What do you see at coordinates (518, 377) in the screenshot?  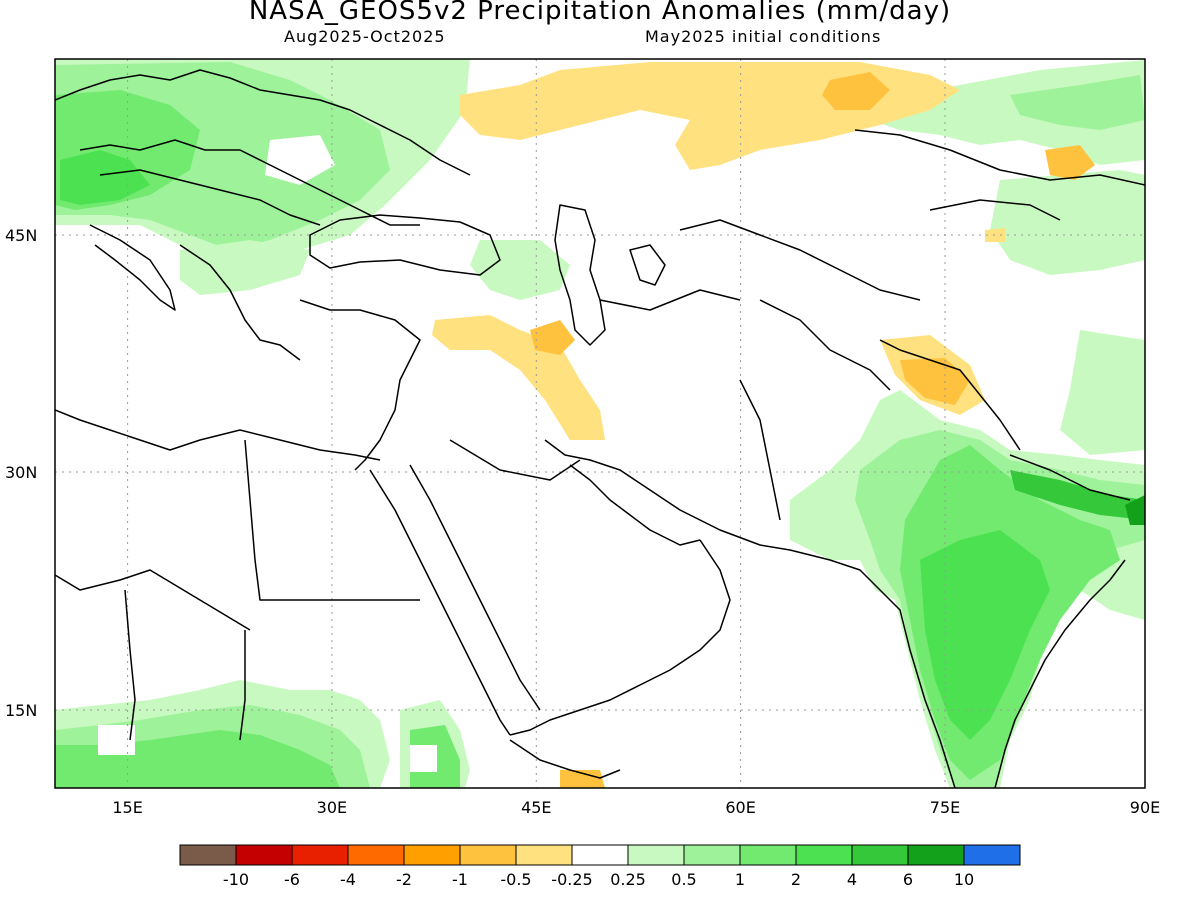 I see `anomaly-dry-iraq-light` at bounding box center [518, 377].